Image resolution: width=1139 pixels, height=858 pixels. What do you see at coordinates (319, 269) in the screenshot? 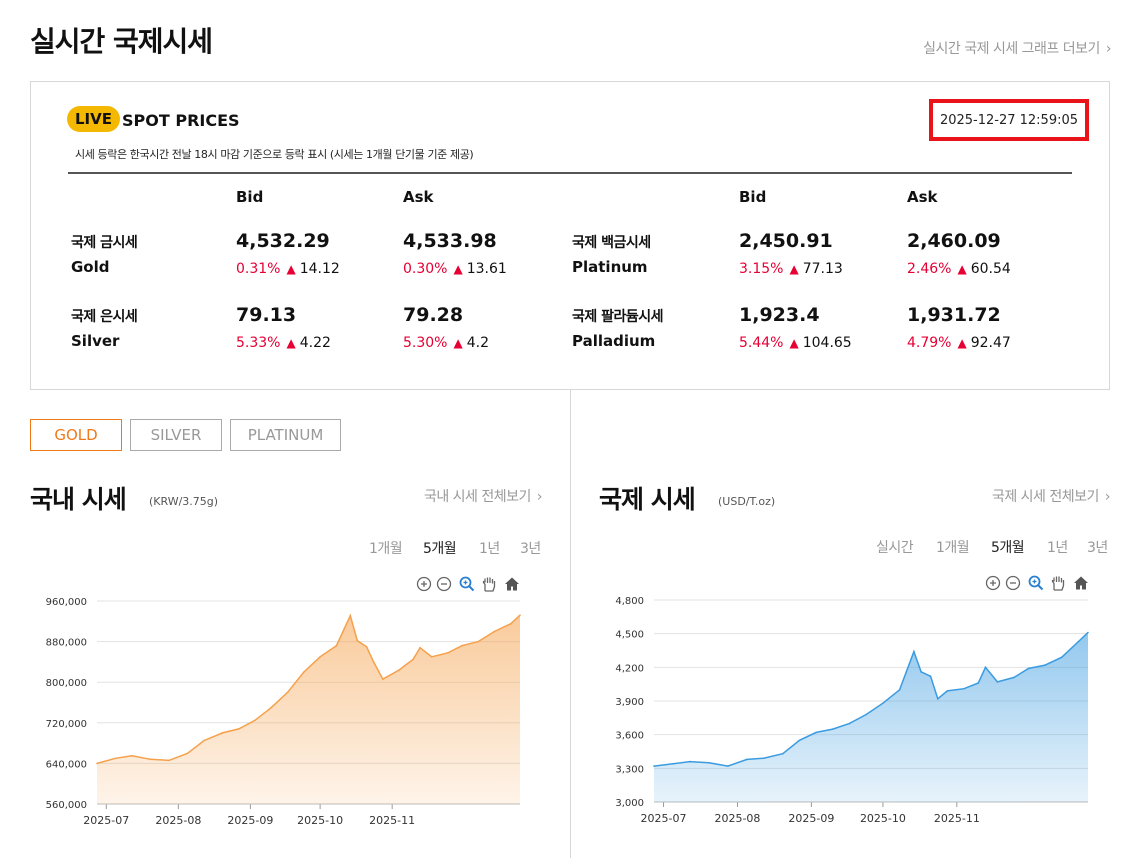
I see `gold-bid-diff: 14.12` at bounding box center [319, 269].